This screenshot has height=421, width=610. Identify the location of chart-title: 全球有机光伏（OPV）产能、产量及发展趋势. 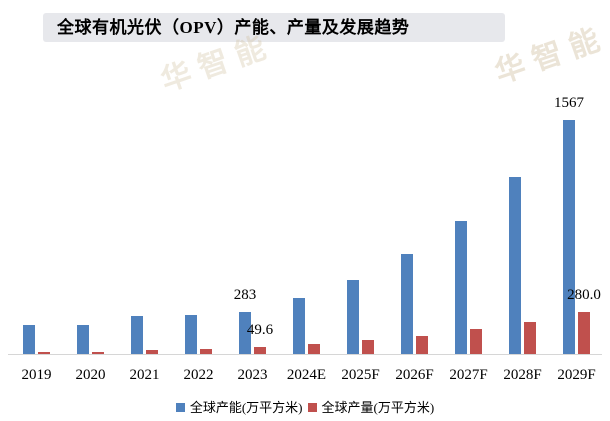
(274, 27).